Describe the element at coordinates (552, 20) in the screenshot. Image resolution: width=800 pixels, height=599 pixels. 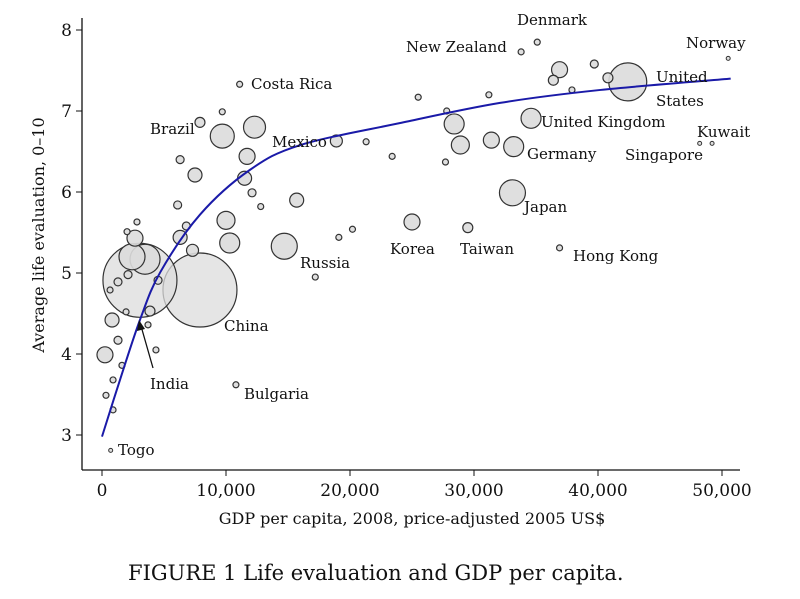
I see `label-denmark: Denmark` at that location.